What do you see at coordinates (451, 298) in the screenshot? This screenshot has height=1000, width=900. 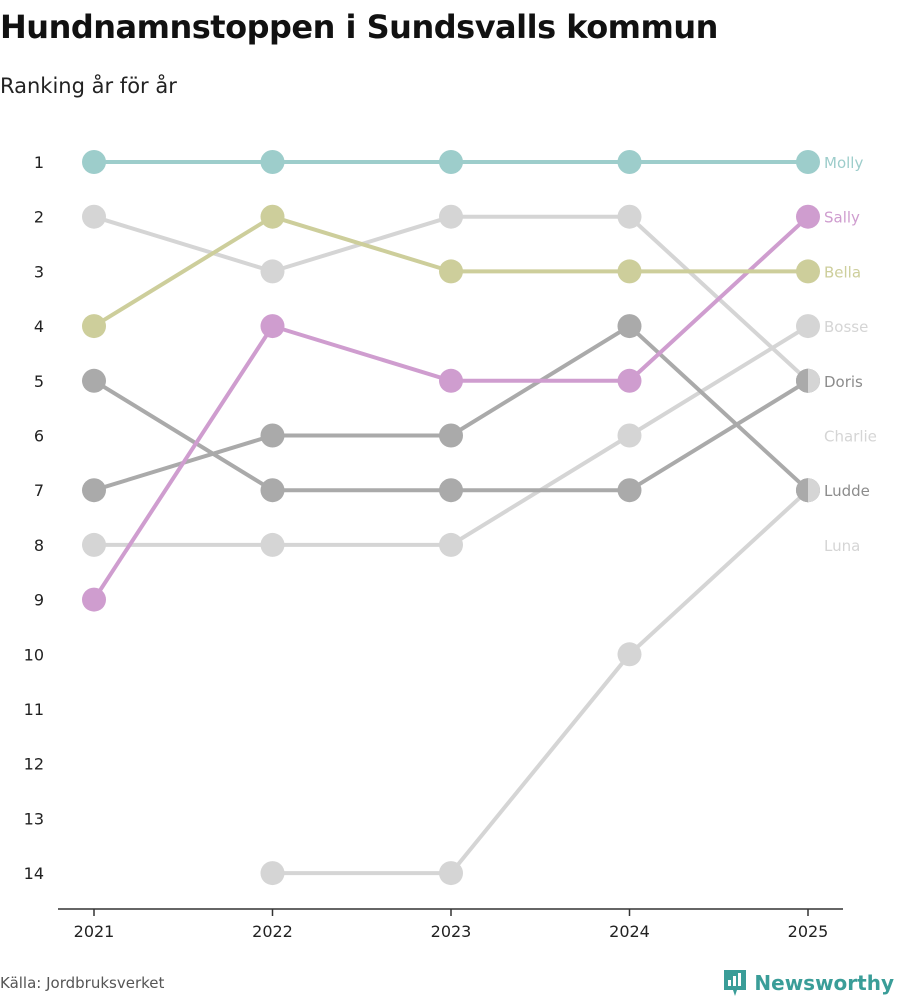 I see `series-line-charlie` at bounding box center [451, 298].